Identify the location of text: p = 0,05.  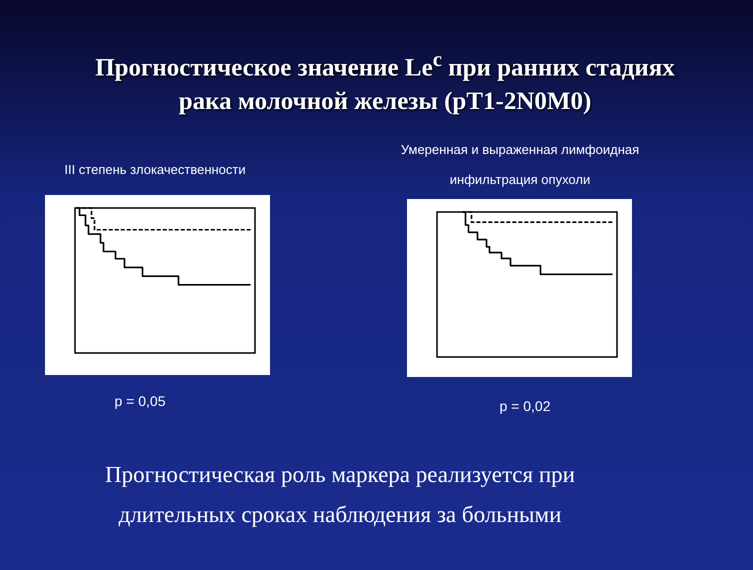
(140, 401).